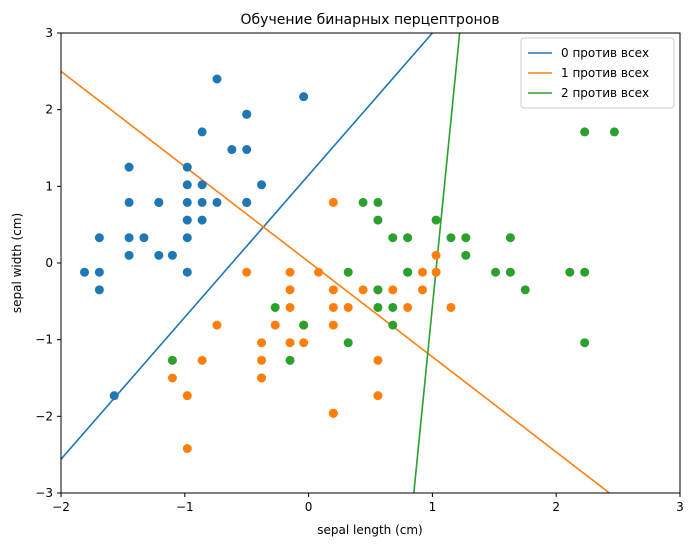 This screenshot has height=551, width=694. What do you see at coordinates (49, 110) in the screenshot?
I see `y-tick-label: 2` at bounding box center [49, 110].